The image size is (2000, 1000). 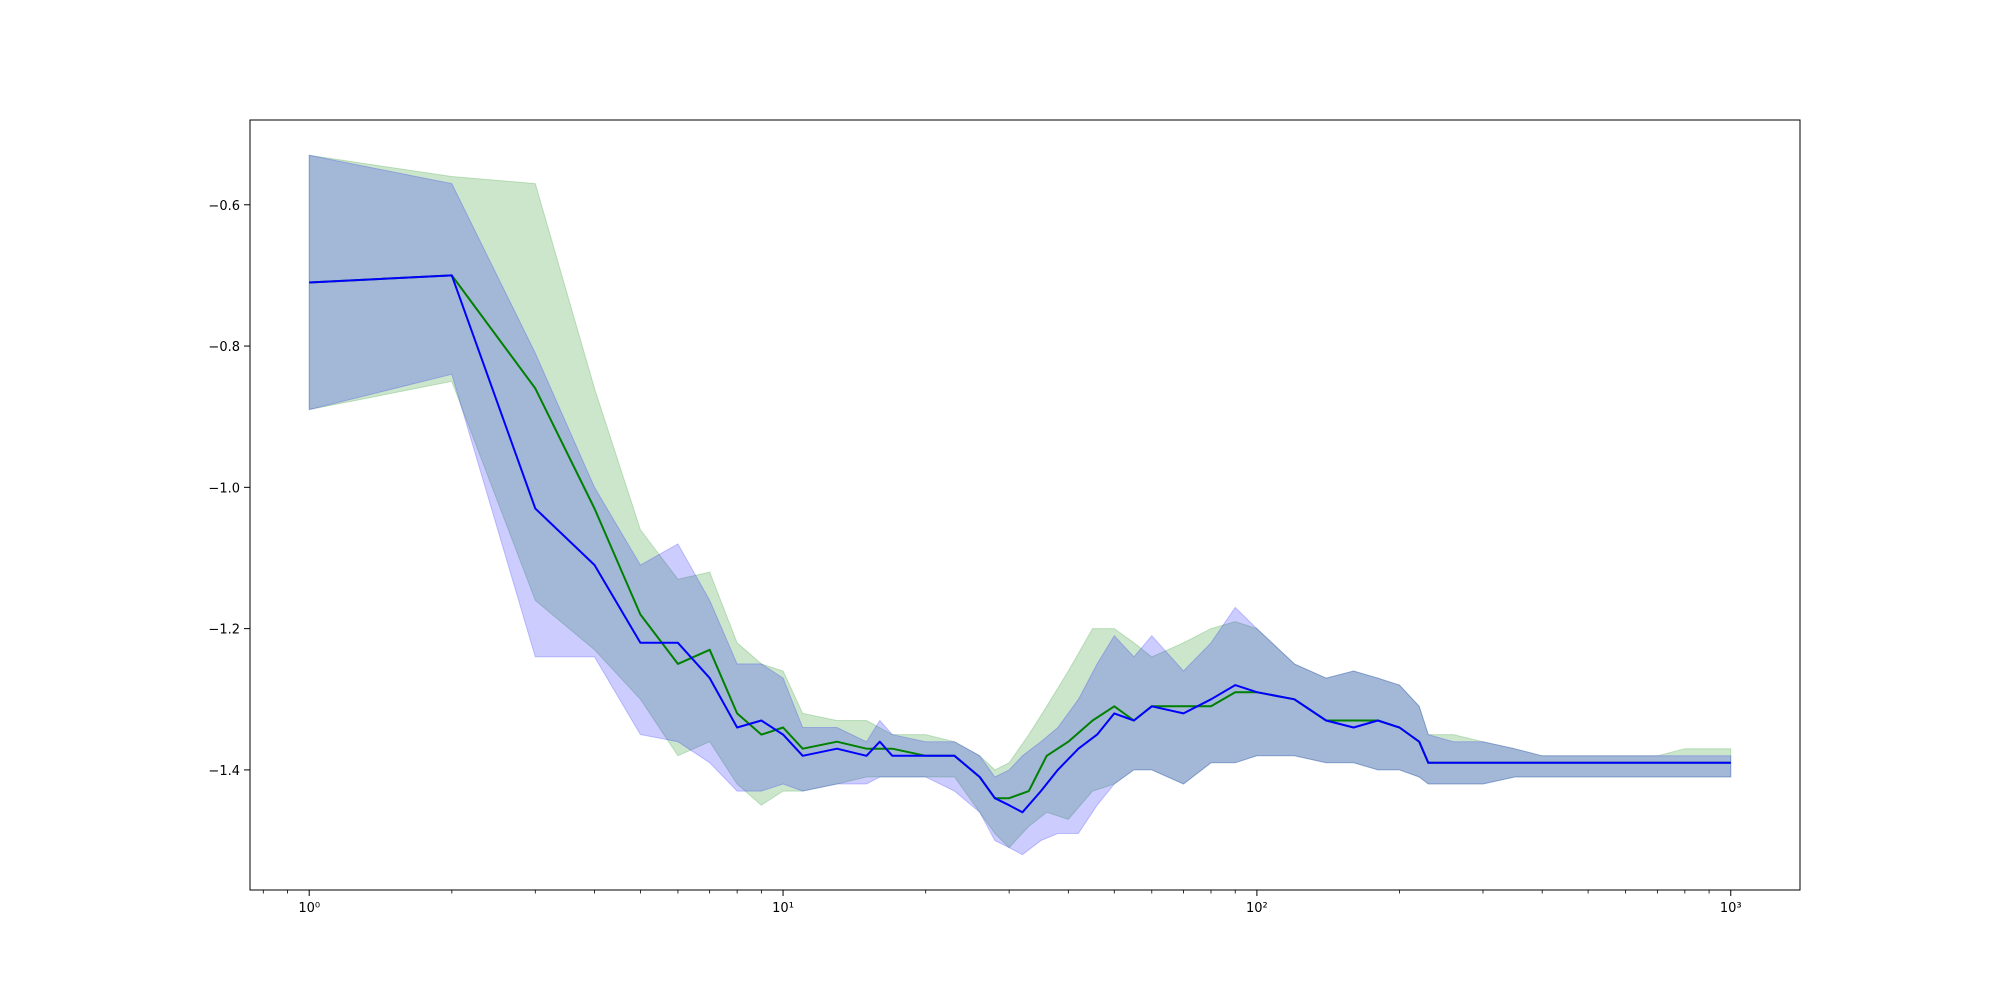 I want to click on x-tick-label: 10¹, so click(x=783, y=908).